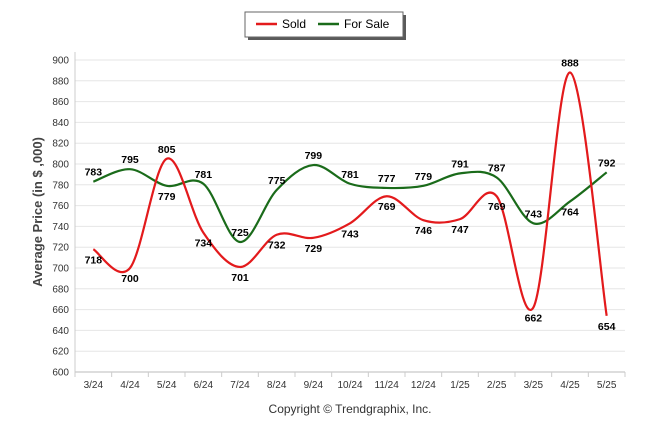  I want to click on y-tick-label: 660, so click(60, 310).